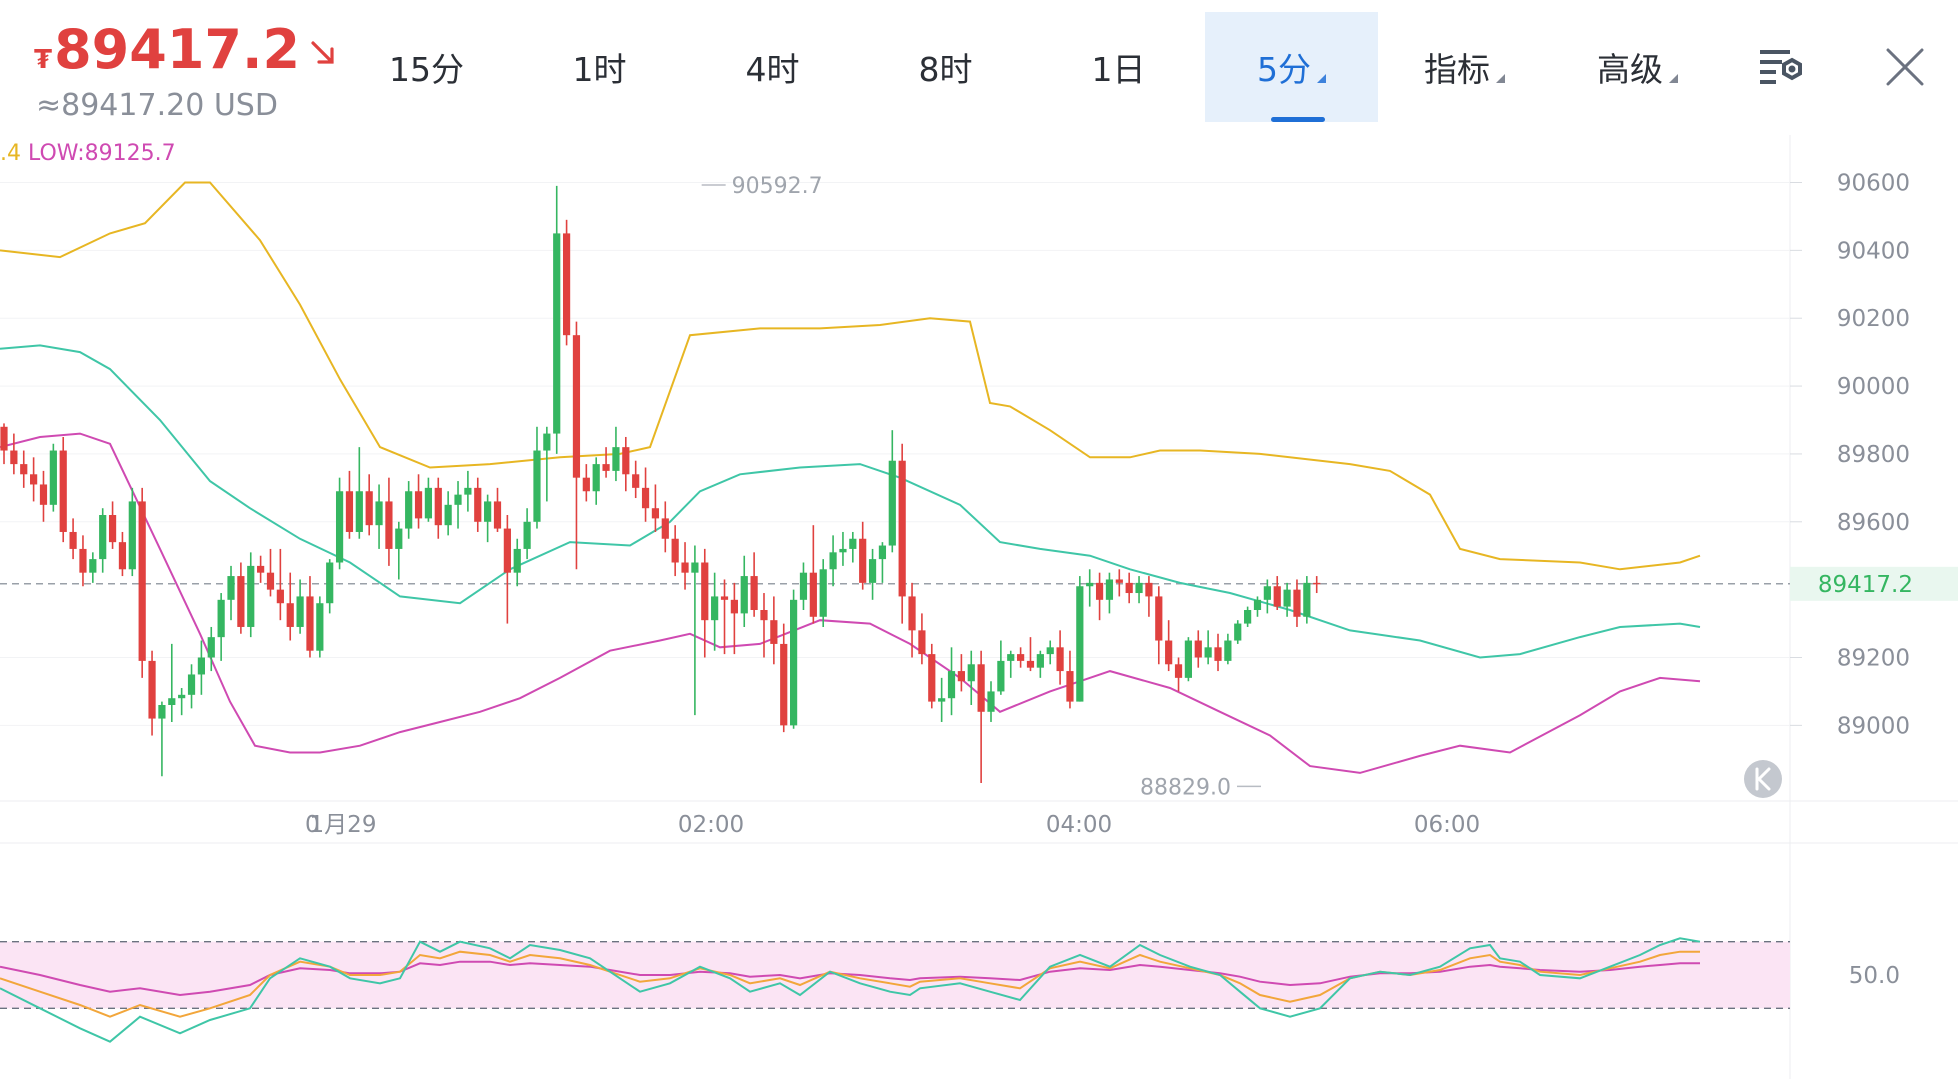  I want to click on usd-equivalent: ≈89417.20 USD, so click(157, 105).